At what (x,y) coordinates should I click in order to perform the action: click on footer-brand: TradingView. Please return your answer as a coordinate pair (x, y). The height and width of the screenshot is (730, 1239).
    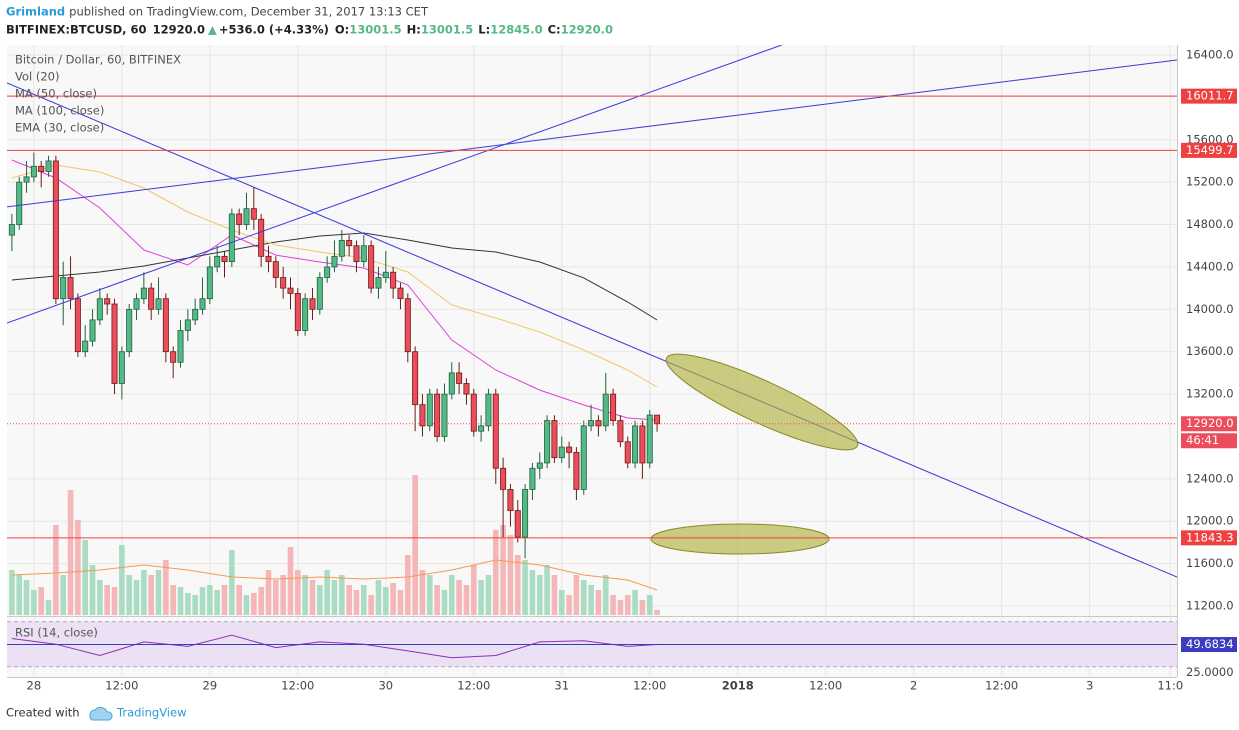
    Looking at the image, I should click on (151, 713).